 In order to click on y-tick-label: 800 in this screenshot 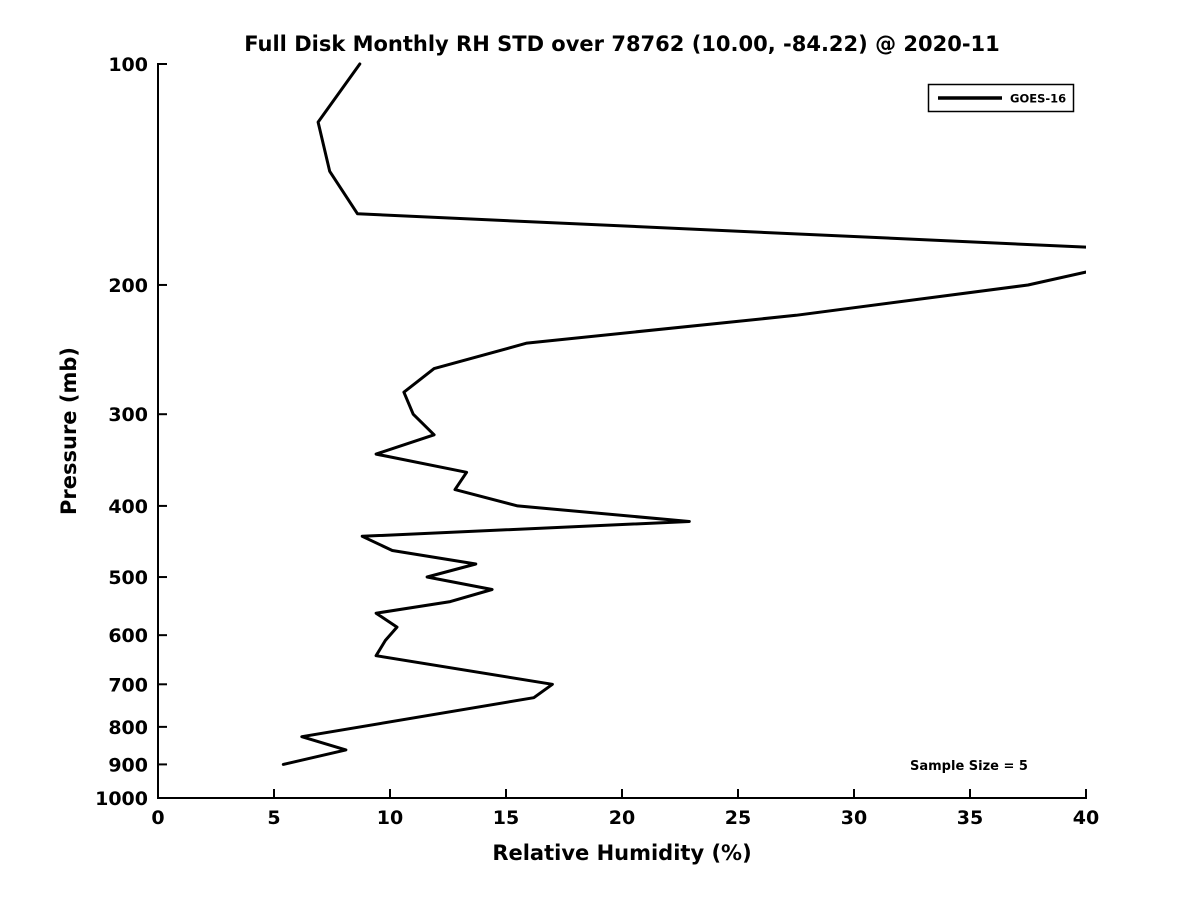, I will do `click(128, 728)`.